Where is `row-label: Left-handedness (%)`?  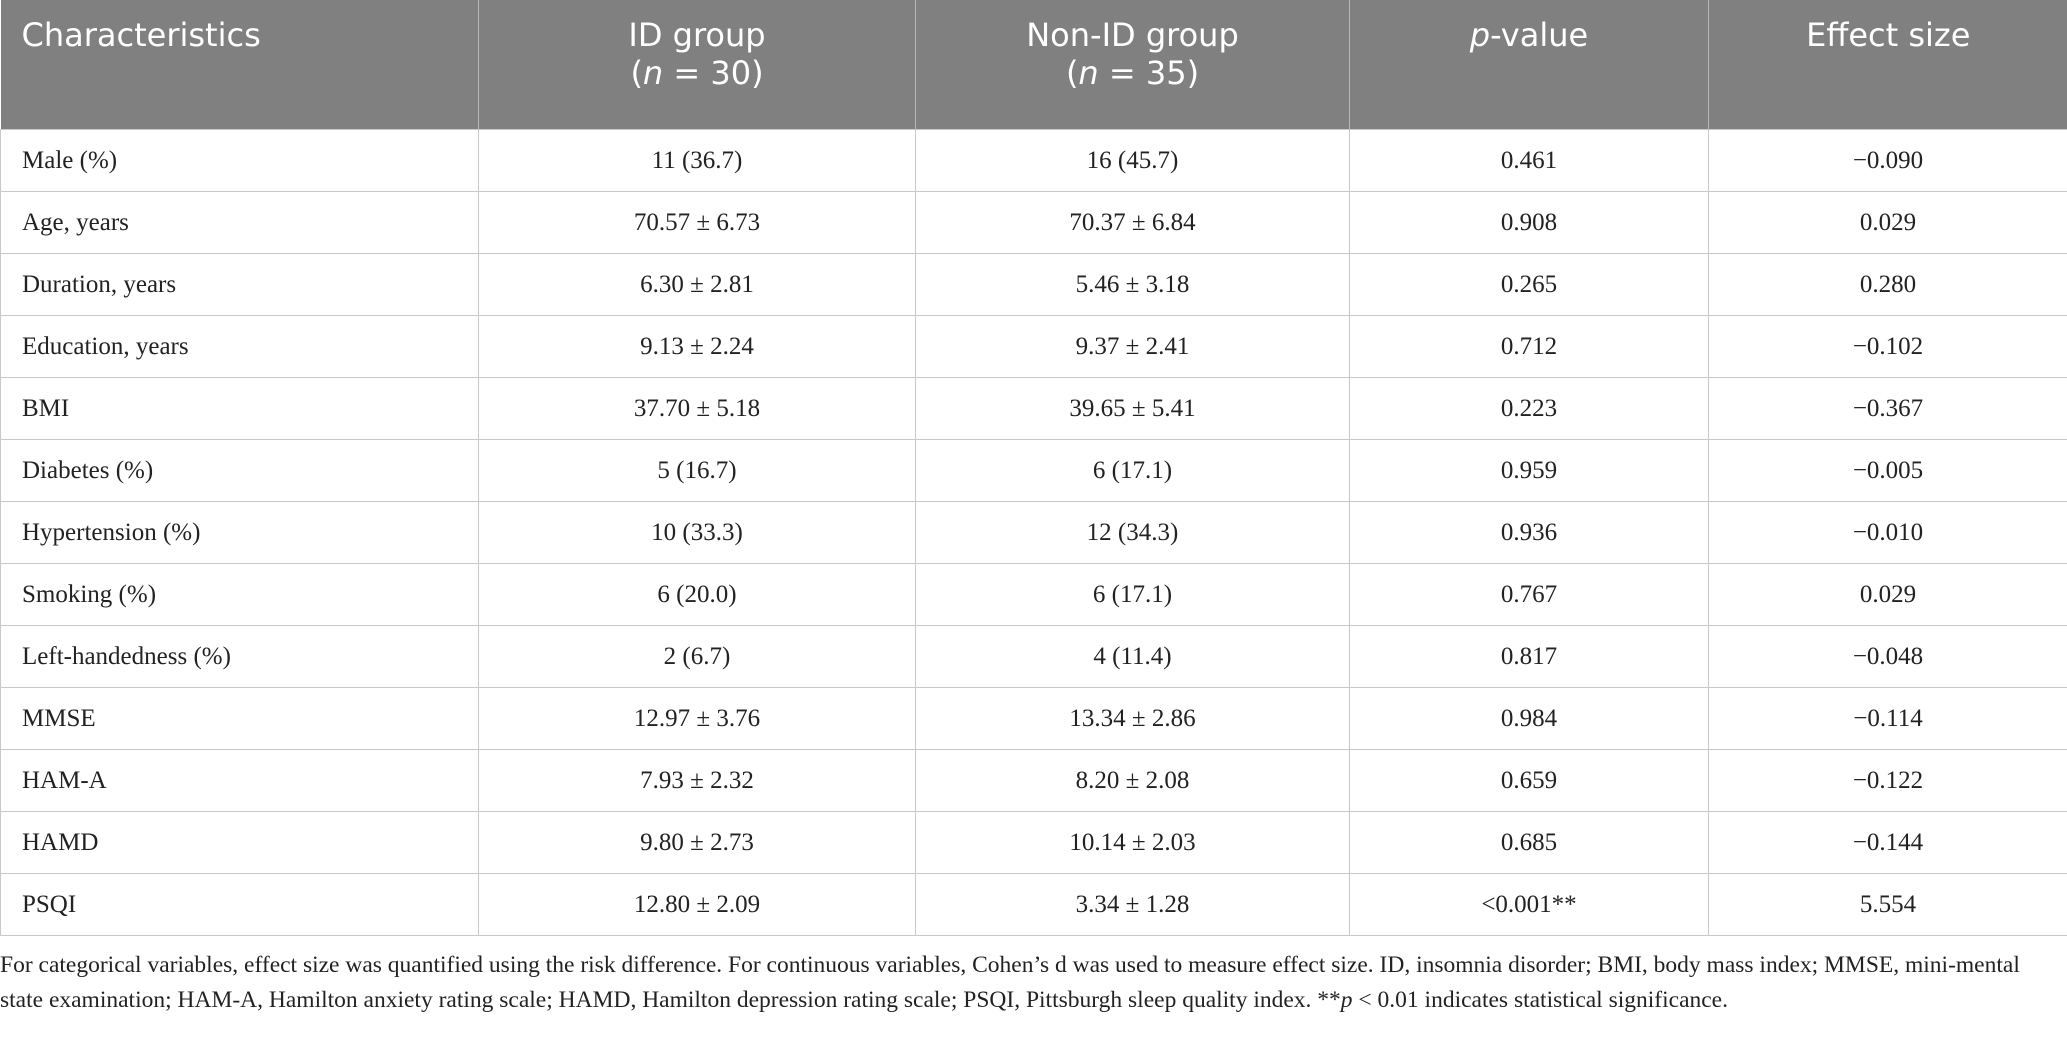
row-label: Left-handedness (%) is located at coordinates (239, 656).